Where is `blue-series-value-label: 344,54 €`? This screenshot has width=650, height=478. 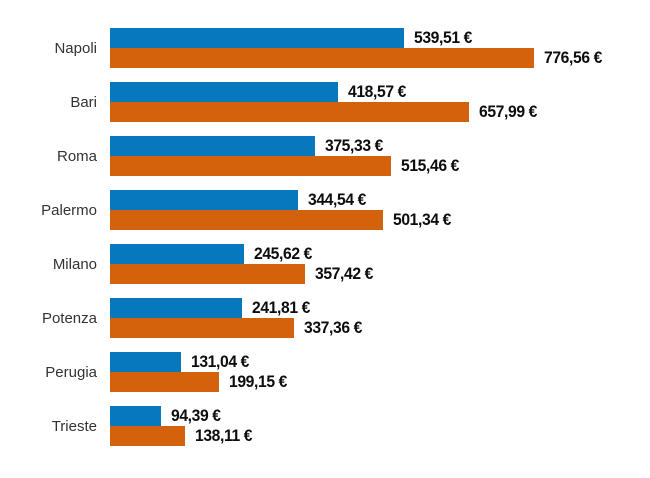
blue-series-value-label: 344,54 € is located at coordinates (336, 199).